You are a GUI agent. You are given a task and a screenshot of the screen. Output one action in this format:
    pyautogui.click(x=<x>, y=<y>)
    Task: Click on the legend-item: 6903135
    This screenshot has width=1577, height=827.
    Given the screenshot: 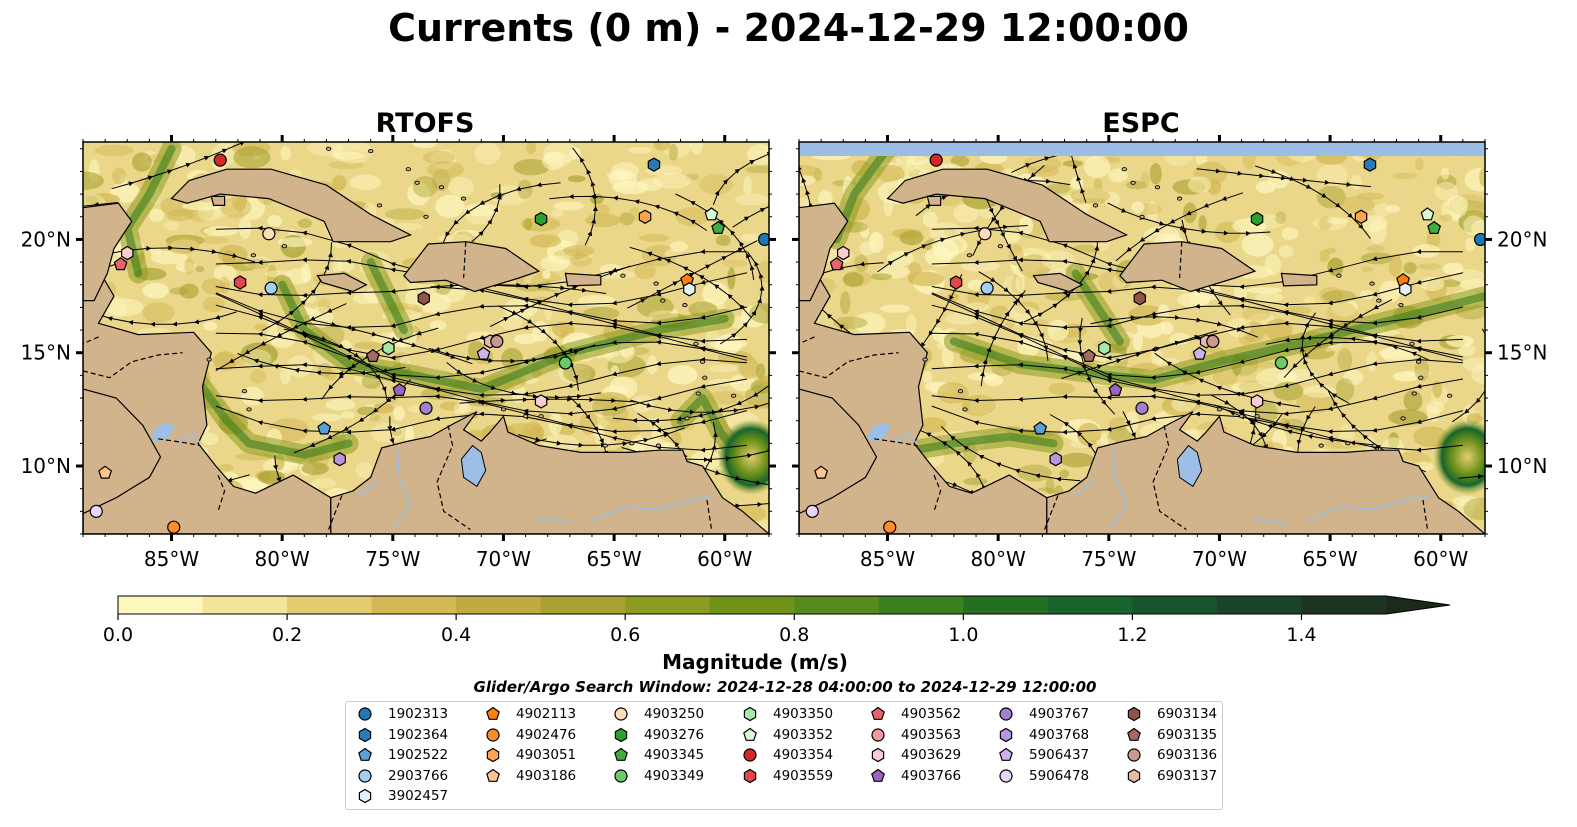 What is the action you would take?
    pyautogui.click(x=1171, y=735)
    